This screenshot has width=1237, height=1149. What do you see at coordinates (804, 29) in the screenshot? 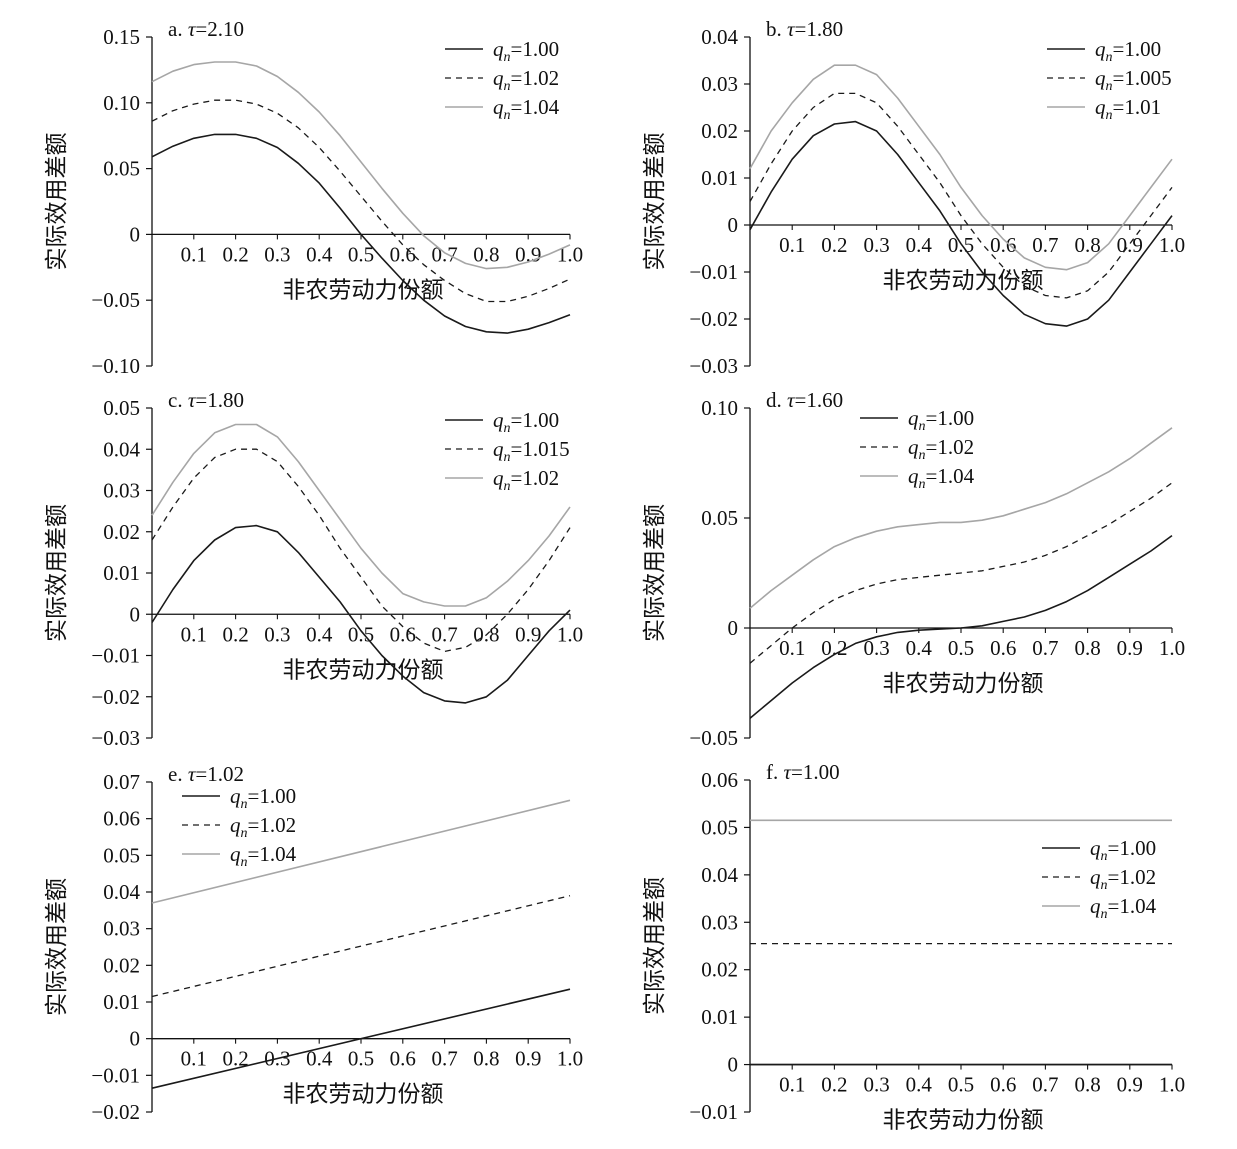
I see `panel-title: b. τ=1.80` at bounding box center [804, 29].